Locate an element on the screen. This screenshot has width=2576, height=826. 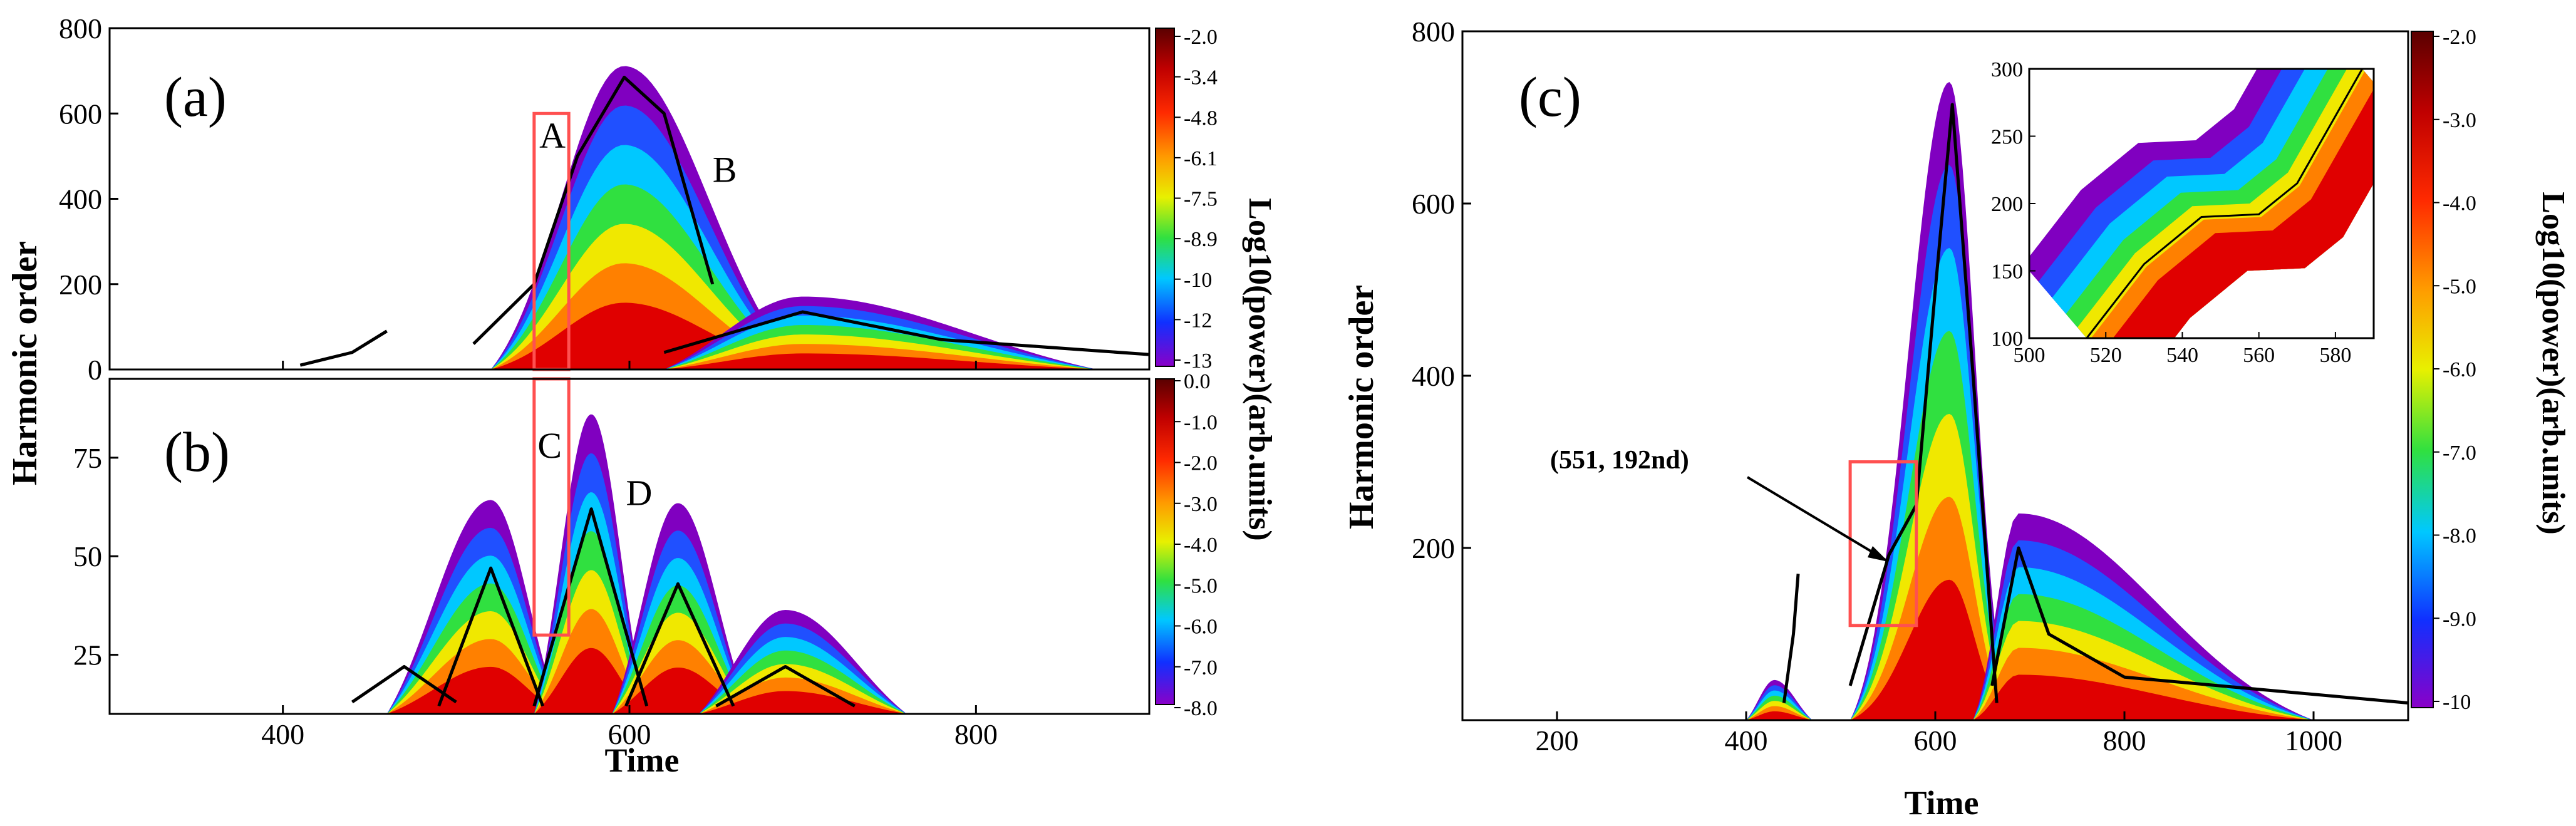
panel-ab-colorbar-label: Log10(power)(arb.units) is located at coordinates (1260, 369).